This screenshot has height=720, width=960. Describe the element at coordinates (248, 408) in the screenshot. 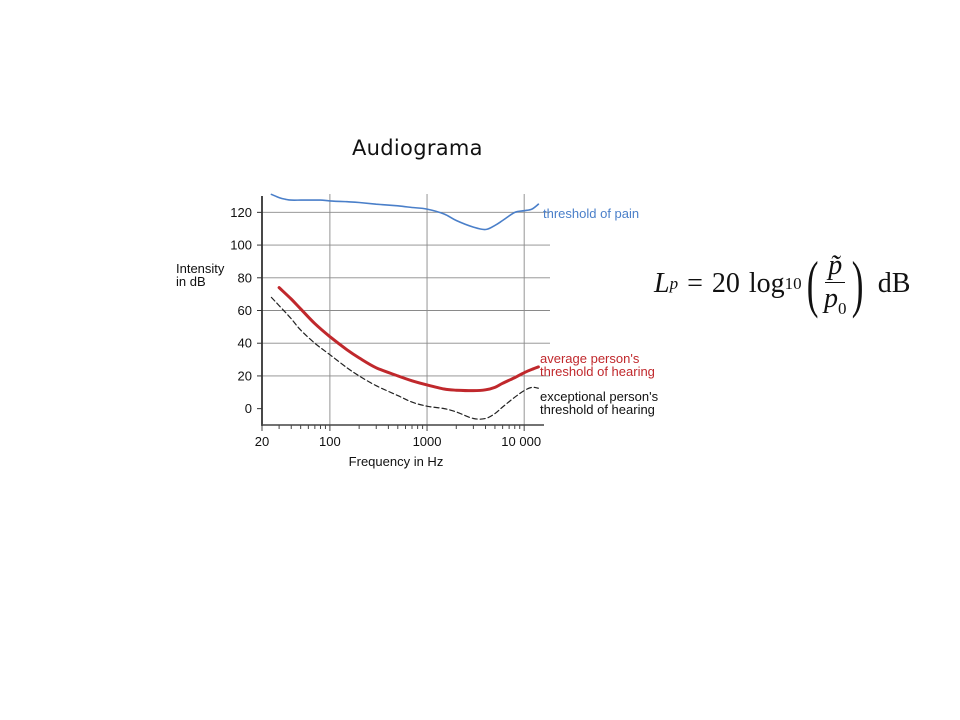

I see `y-tick-label: 0` at that location.